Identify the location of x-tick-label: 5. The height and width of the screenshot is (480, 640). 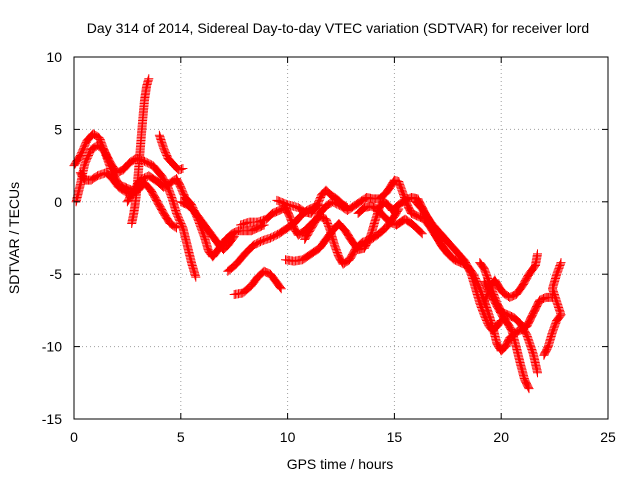
(181, 437).